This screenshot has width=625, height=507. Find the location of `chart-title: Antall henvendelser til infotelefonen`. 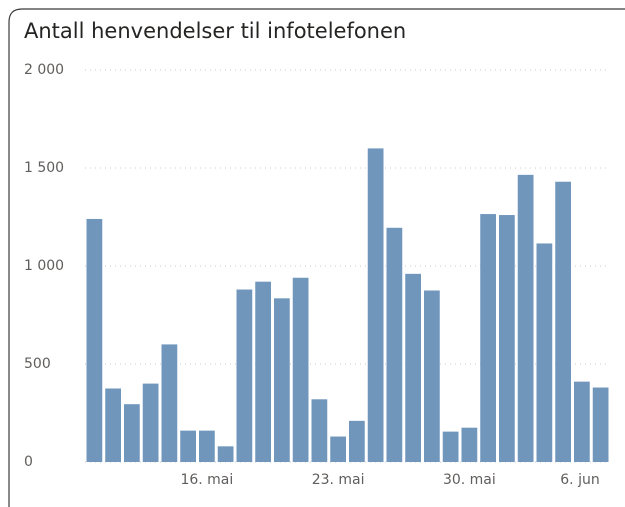

chart-title: Antall henvendelser til infotelefonen is located at coordinates (215, 31).